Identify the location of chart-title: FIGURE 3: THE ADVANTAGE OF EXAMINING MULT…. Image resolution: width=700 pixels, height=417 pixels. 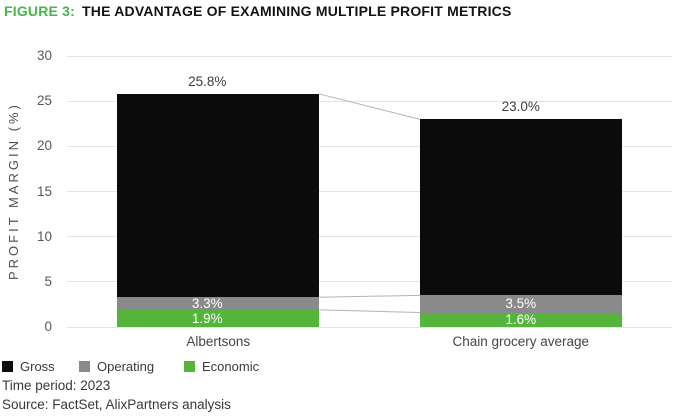
(258, 11).